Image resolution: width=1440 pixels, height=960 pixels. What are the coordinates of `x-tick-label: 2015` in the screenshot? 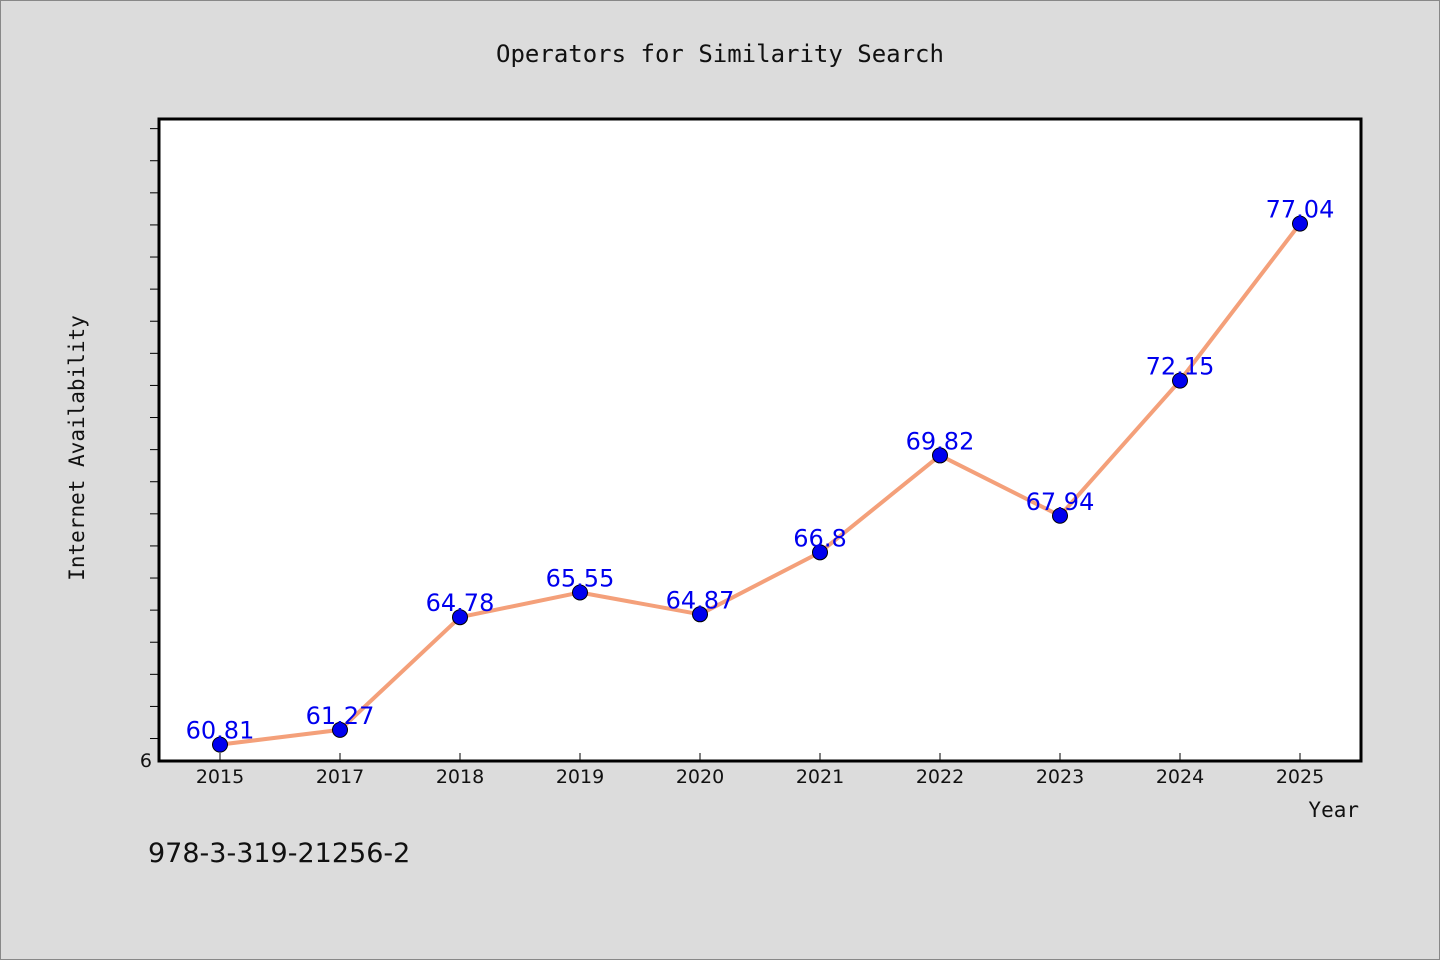 It's located at (220, 777).